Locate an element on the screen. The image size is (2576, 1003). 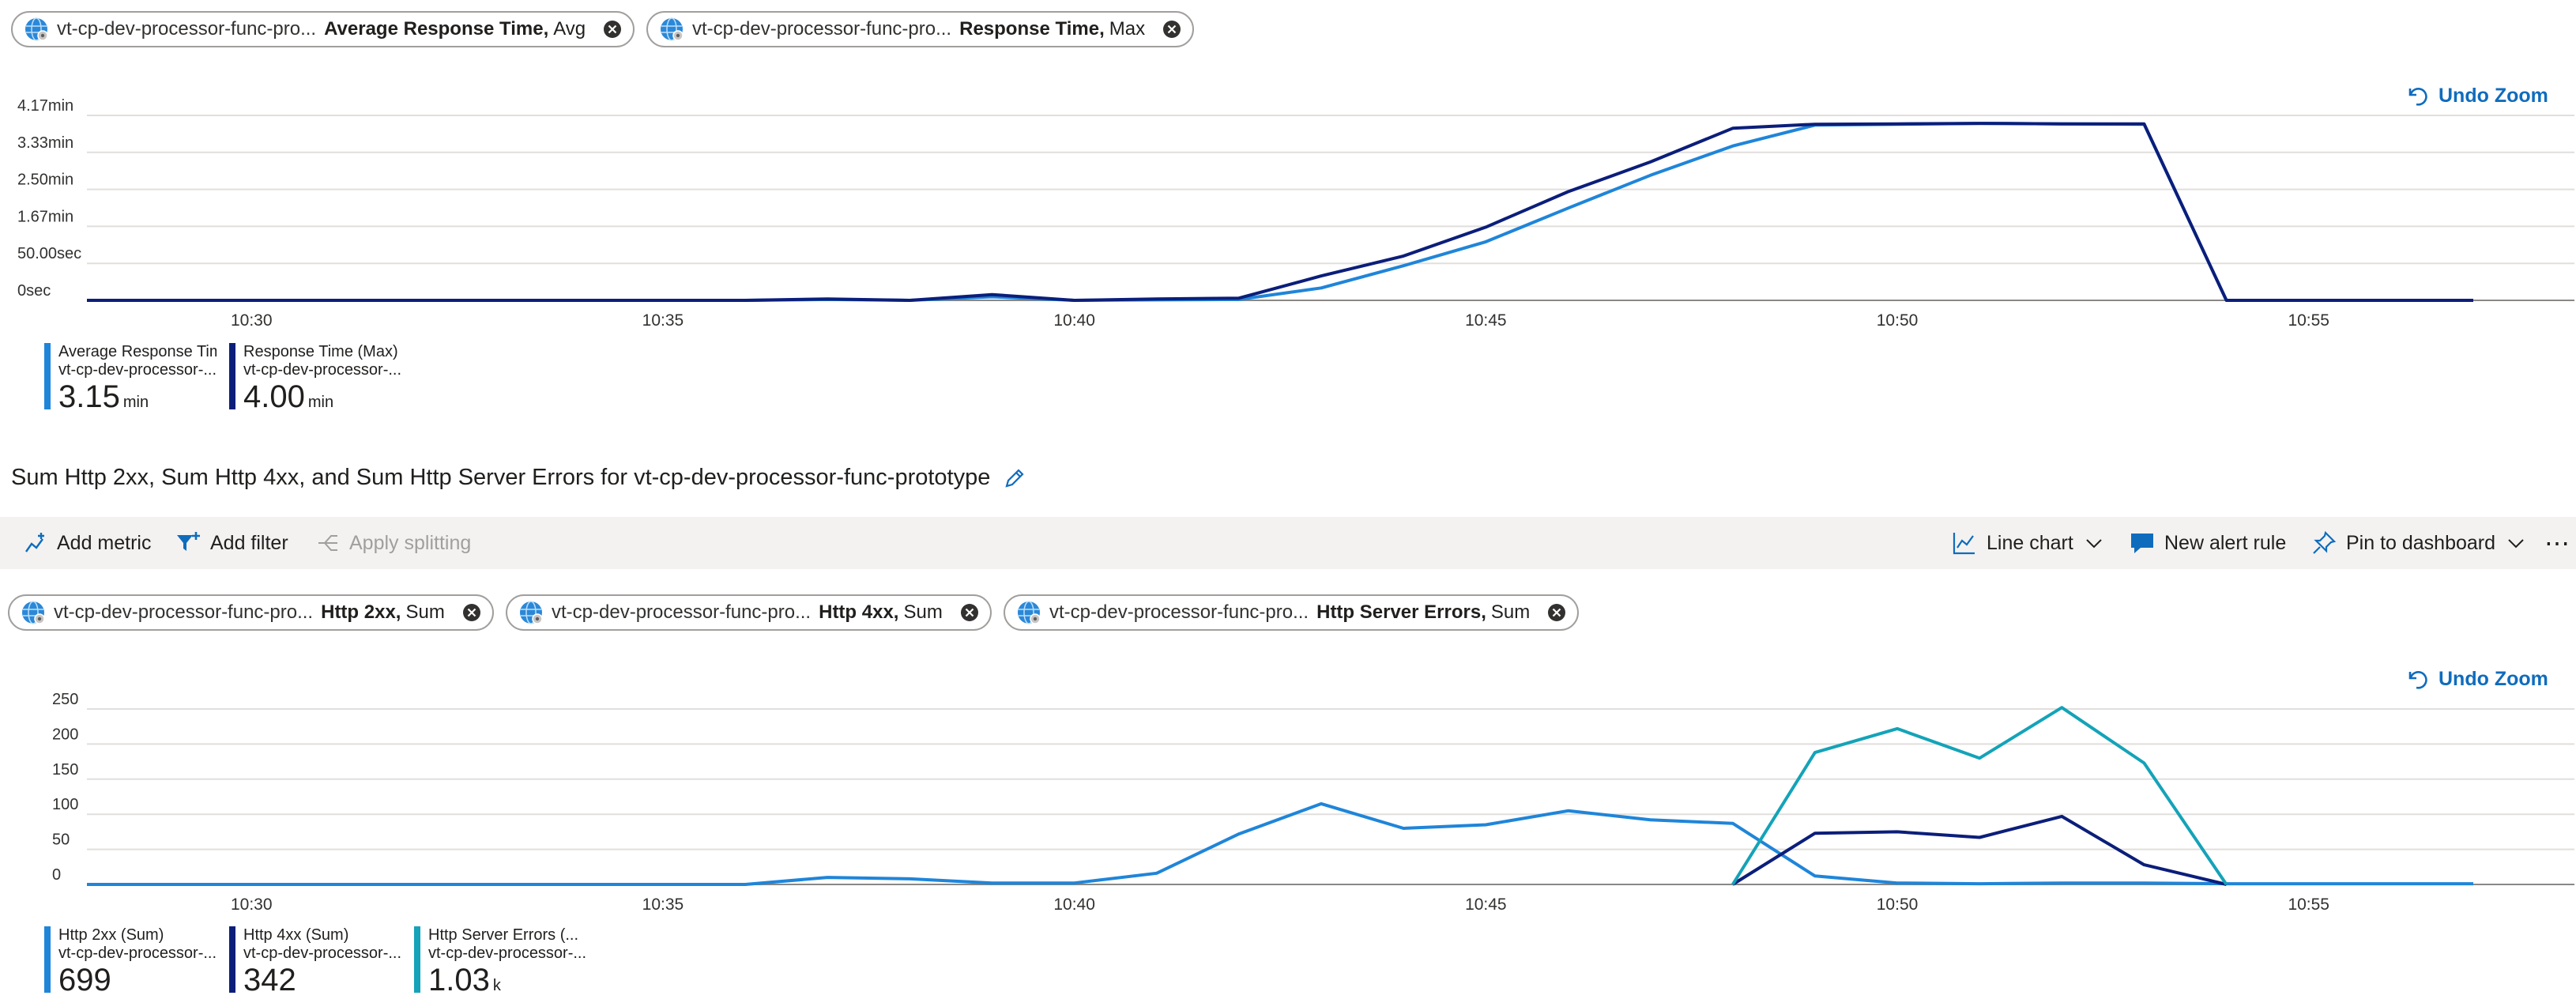
y-tick-label: 1.67min is located at coordinates (45, 217).